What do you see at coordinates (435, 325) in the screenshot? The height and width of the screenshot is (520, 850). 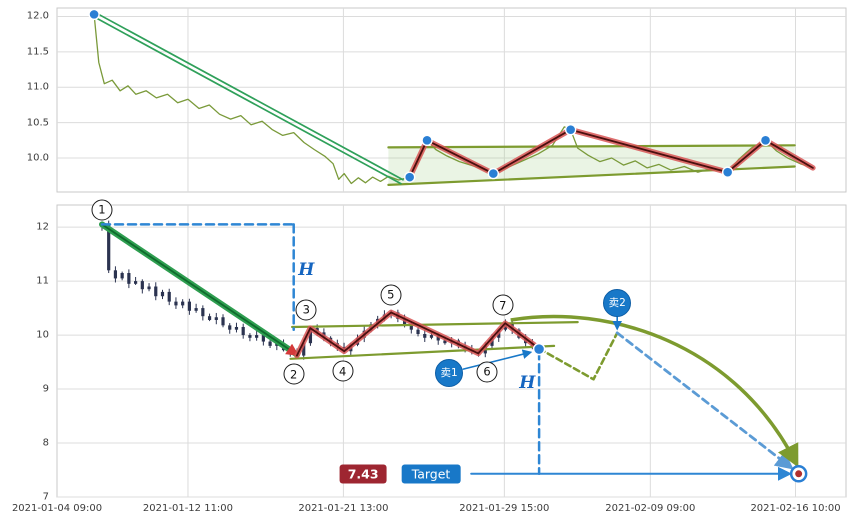 I see `detail-channel-upper` at bounding box center [435, 325].